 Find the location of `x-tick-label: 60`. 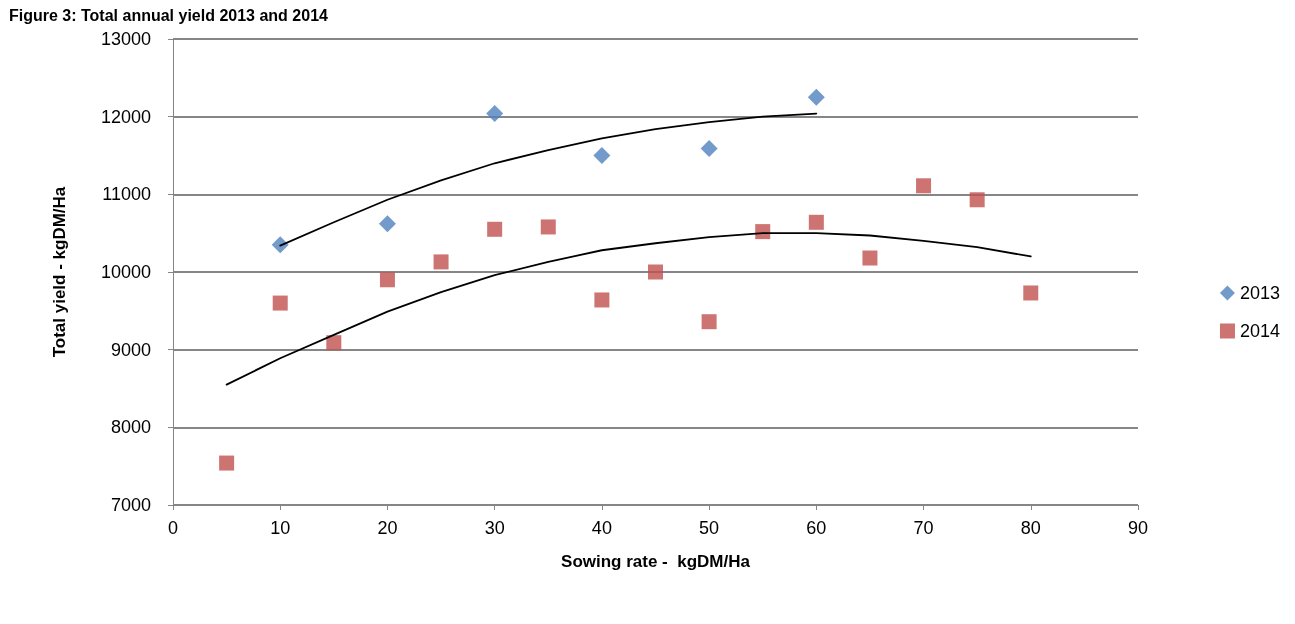

x-tick-label: 60 is located at coordinates (816, 528).